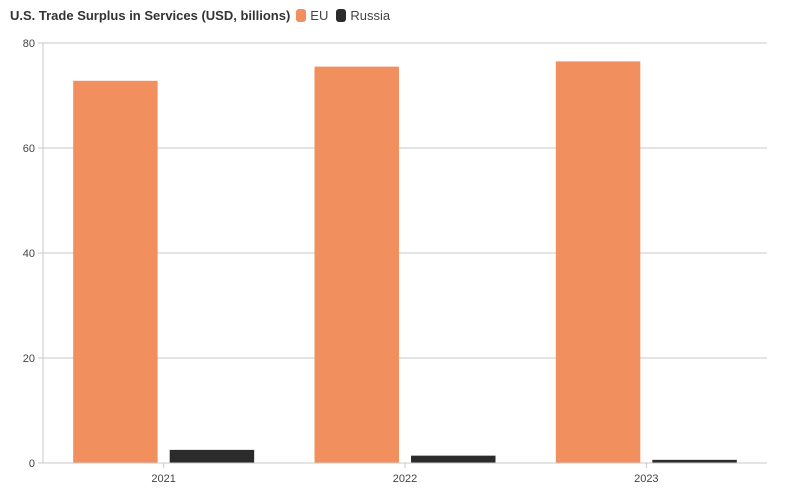 Image resolution: width=793 pixels, height=495 pixels. What do you see at coordinates (115, 272) in the screenshot?
I see `bar-eu-2021` at bounding box center [115, 272].